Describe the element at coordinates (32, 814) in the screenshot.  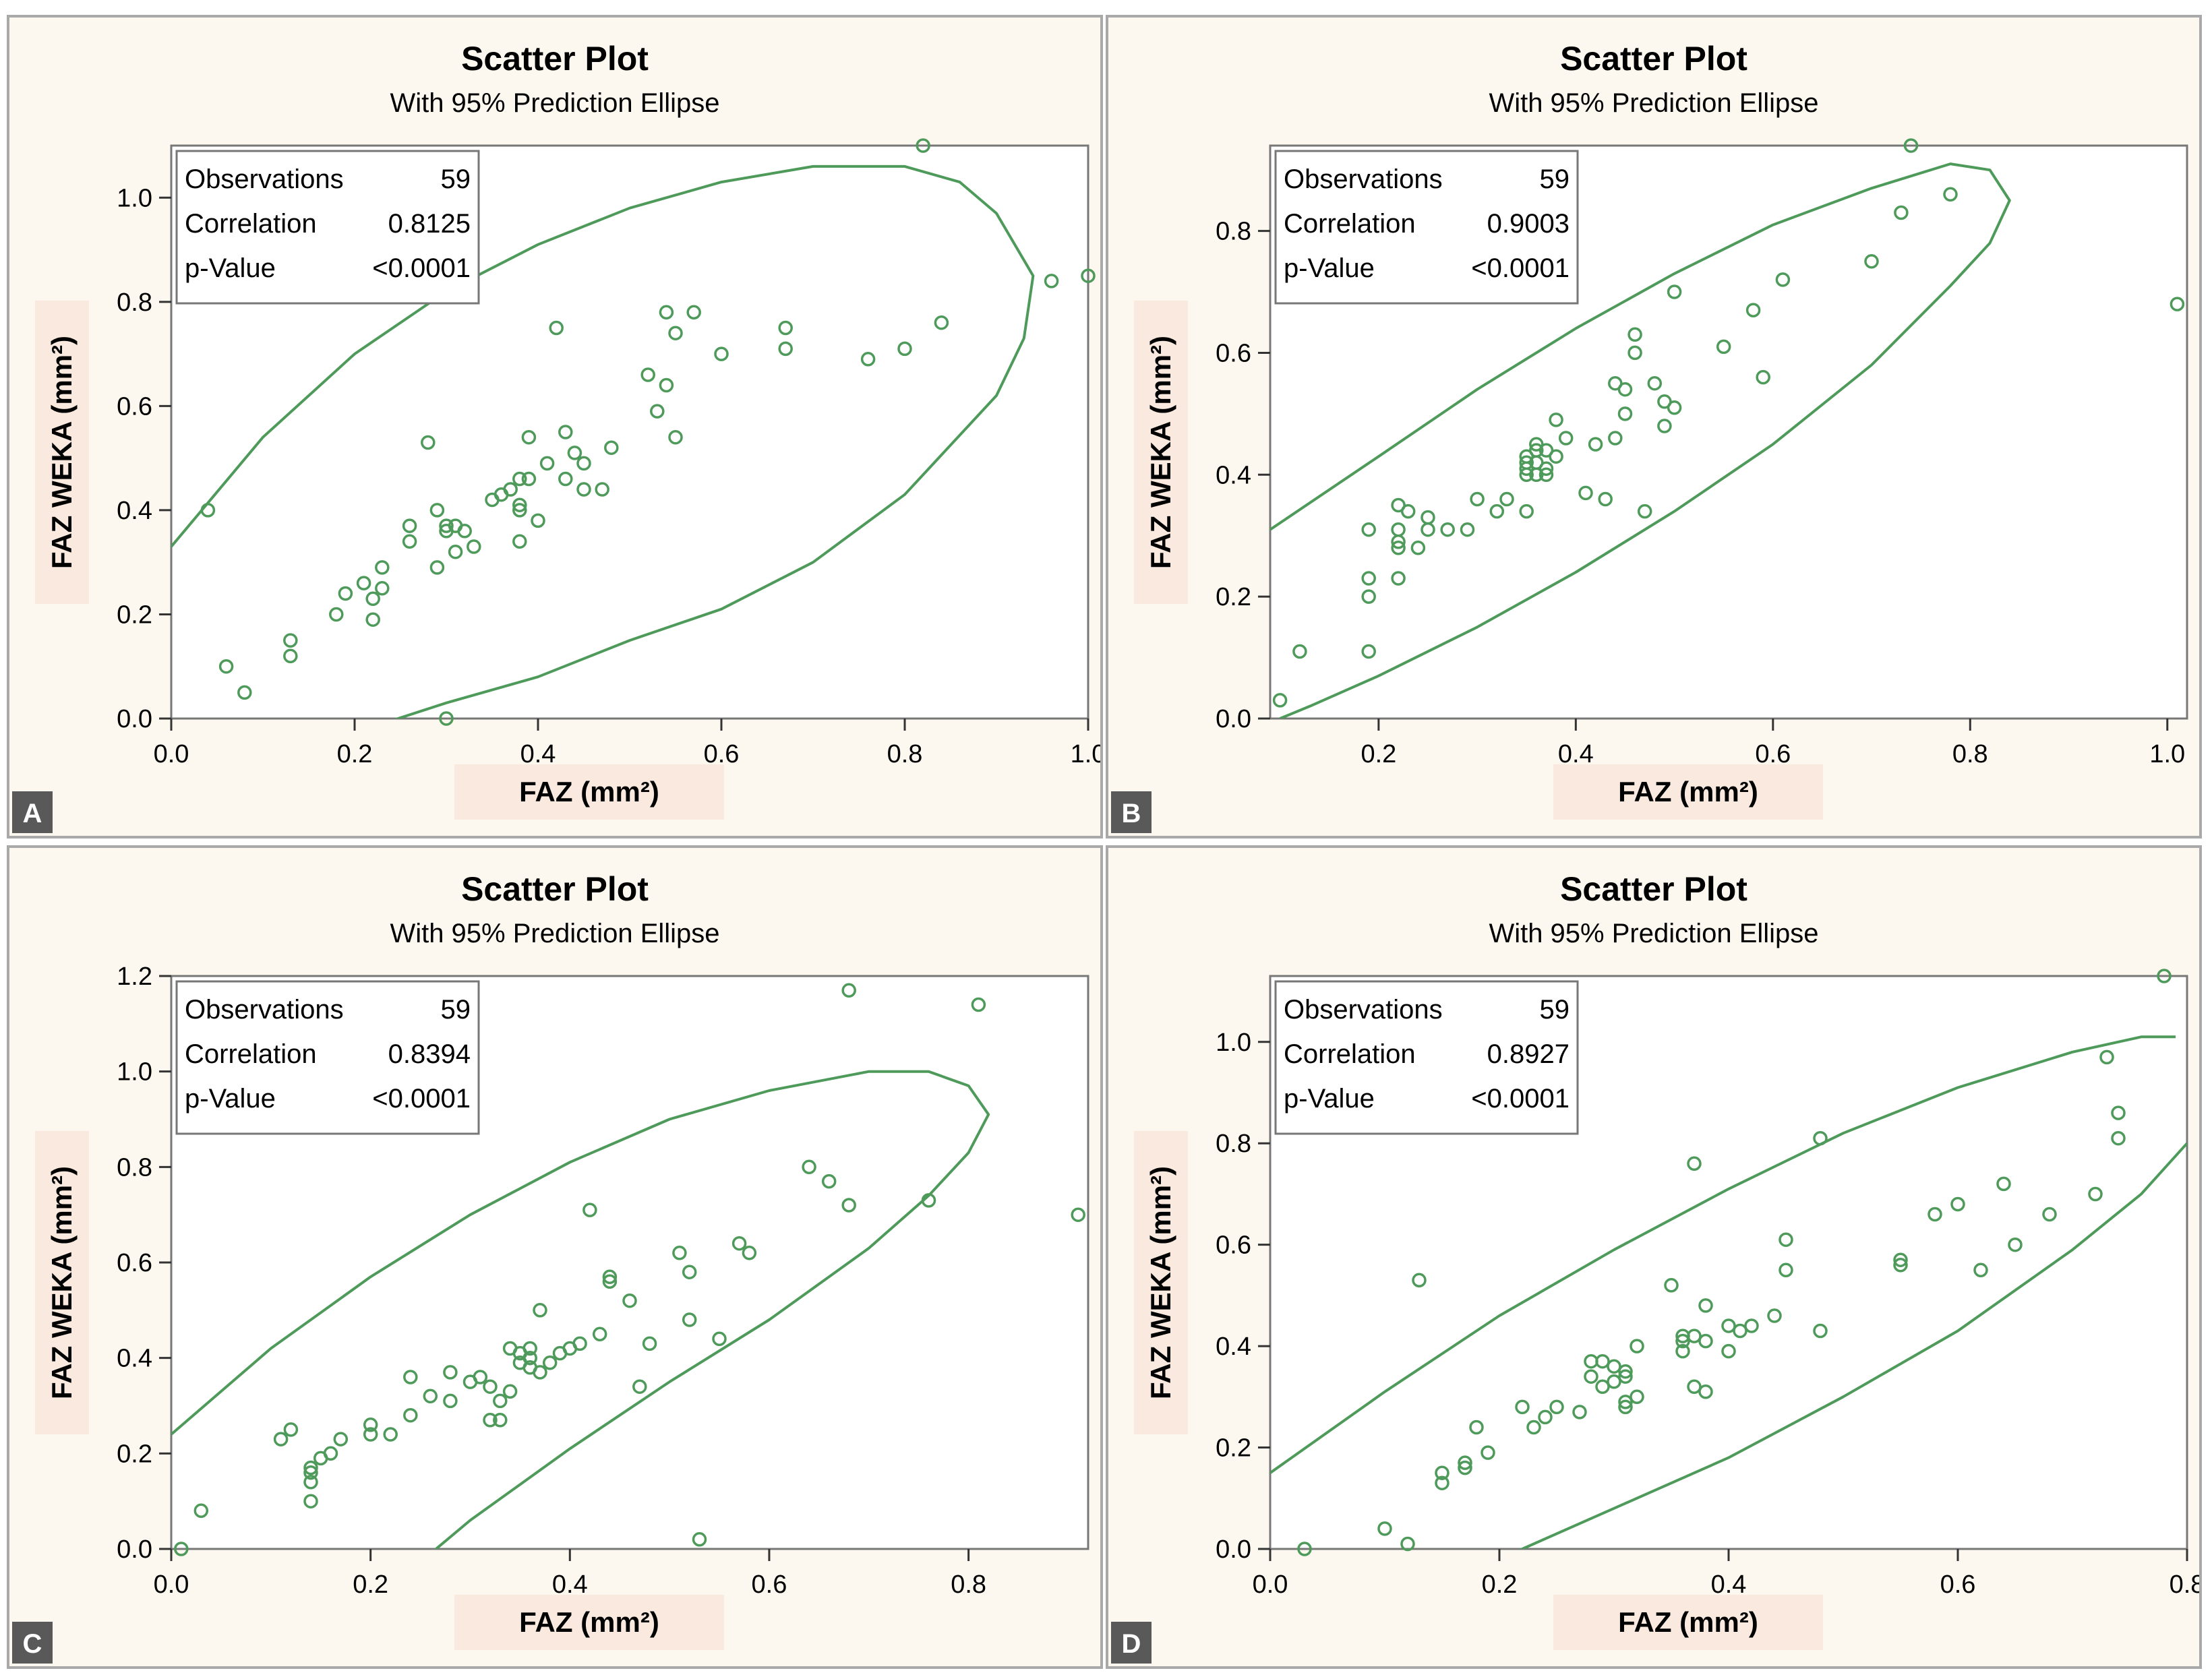
I see `panel-label: A` at that location.